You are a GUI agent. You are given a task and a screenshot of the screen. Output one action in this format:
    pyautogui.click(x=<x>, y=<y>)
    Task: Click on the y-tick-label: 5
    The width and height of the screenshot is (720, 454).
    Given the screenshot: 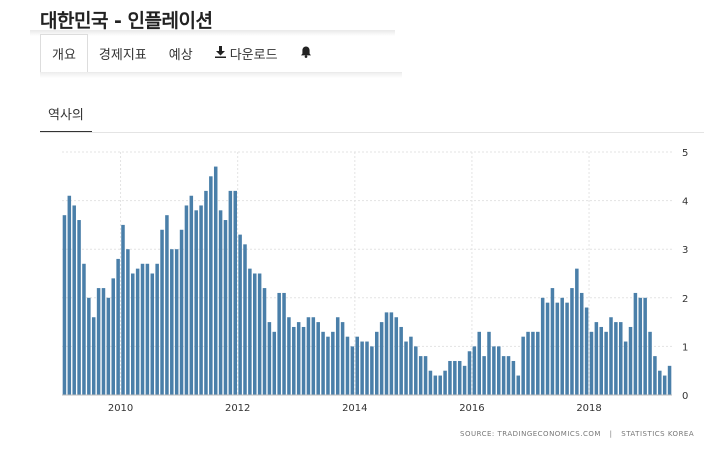 What is the action you would take?
    pyautogui.click(x=685, y=153)
    